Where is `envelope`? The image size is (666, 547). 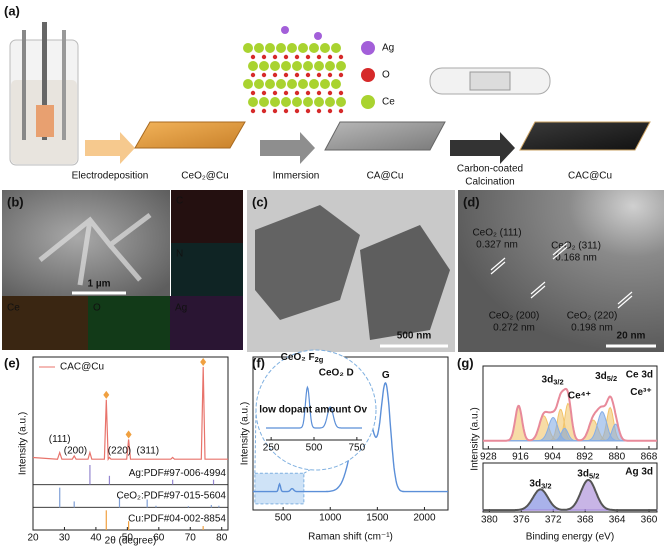
envelope is located at coordinates (570, 414).